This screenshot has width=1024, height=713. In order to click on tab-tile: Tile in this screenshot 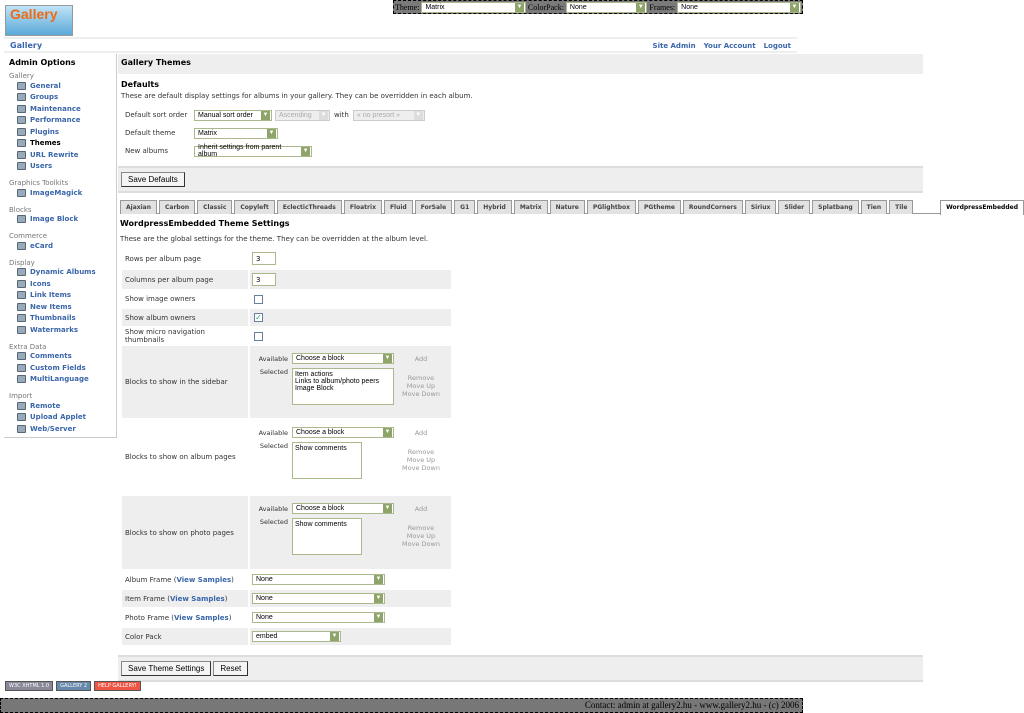, I will do `click(901, 207)`.